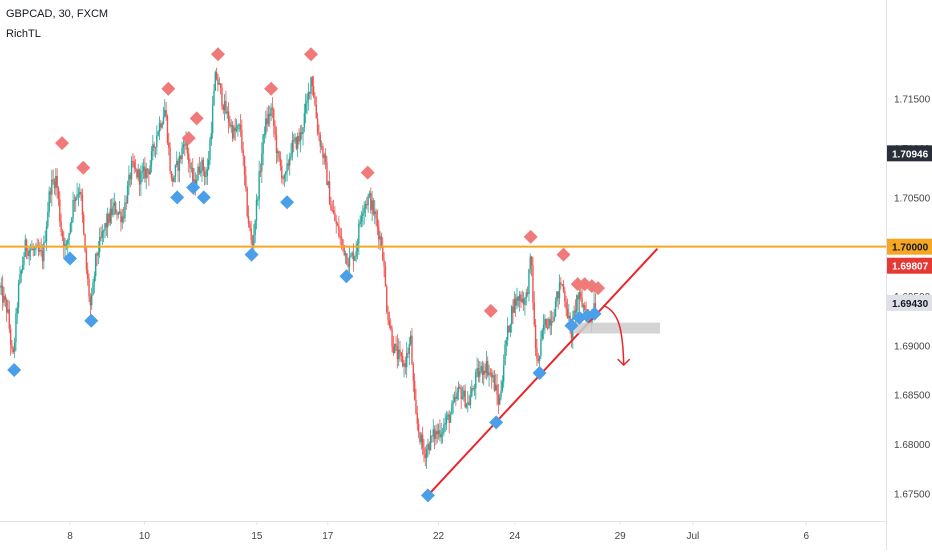 This screenshot has width=932, height=555. Describe the element at coordinates (912, 494) in the screenshot. I see `y-tick-label: 1.67500` at that location.